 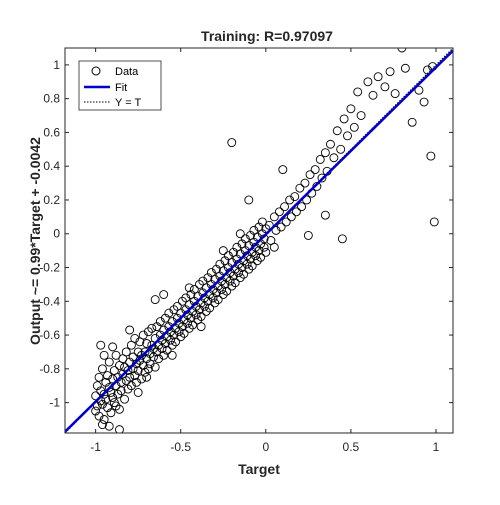 I want to click on y-tick-label: -0.4, so click(x=49, y=301).